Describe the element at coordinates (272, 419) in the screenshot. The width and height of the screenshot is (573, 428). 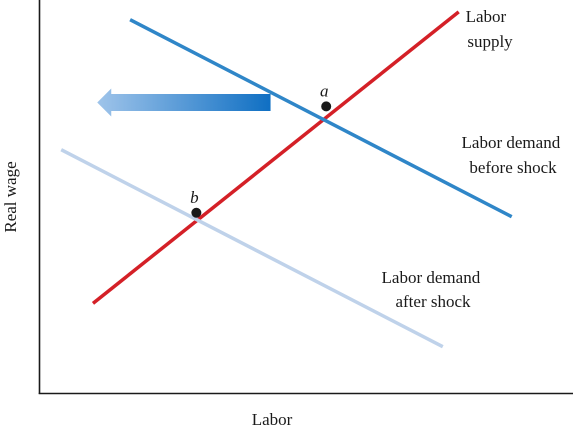
I see `x-axis-title: Labor` at that location.